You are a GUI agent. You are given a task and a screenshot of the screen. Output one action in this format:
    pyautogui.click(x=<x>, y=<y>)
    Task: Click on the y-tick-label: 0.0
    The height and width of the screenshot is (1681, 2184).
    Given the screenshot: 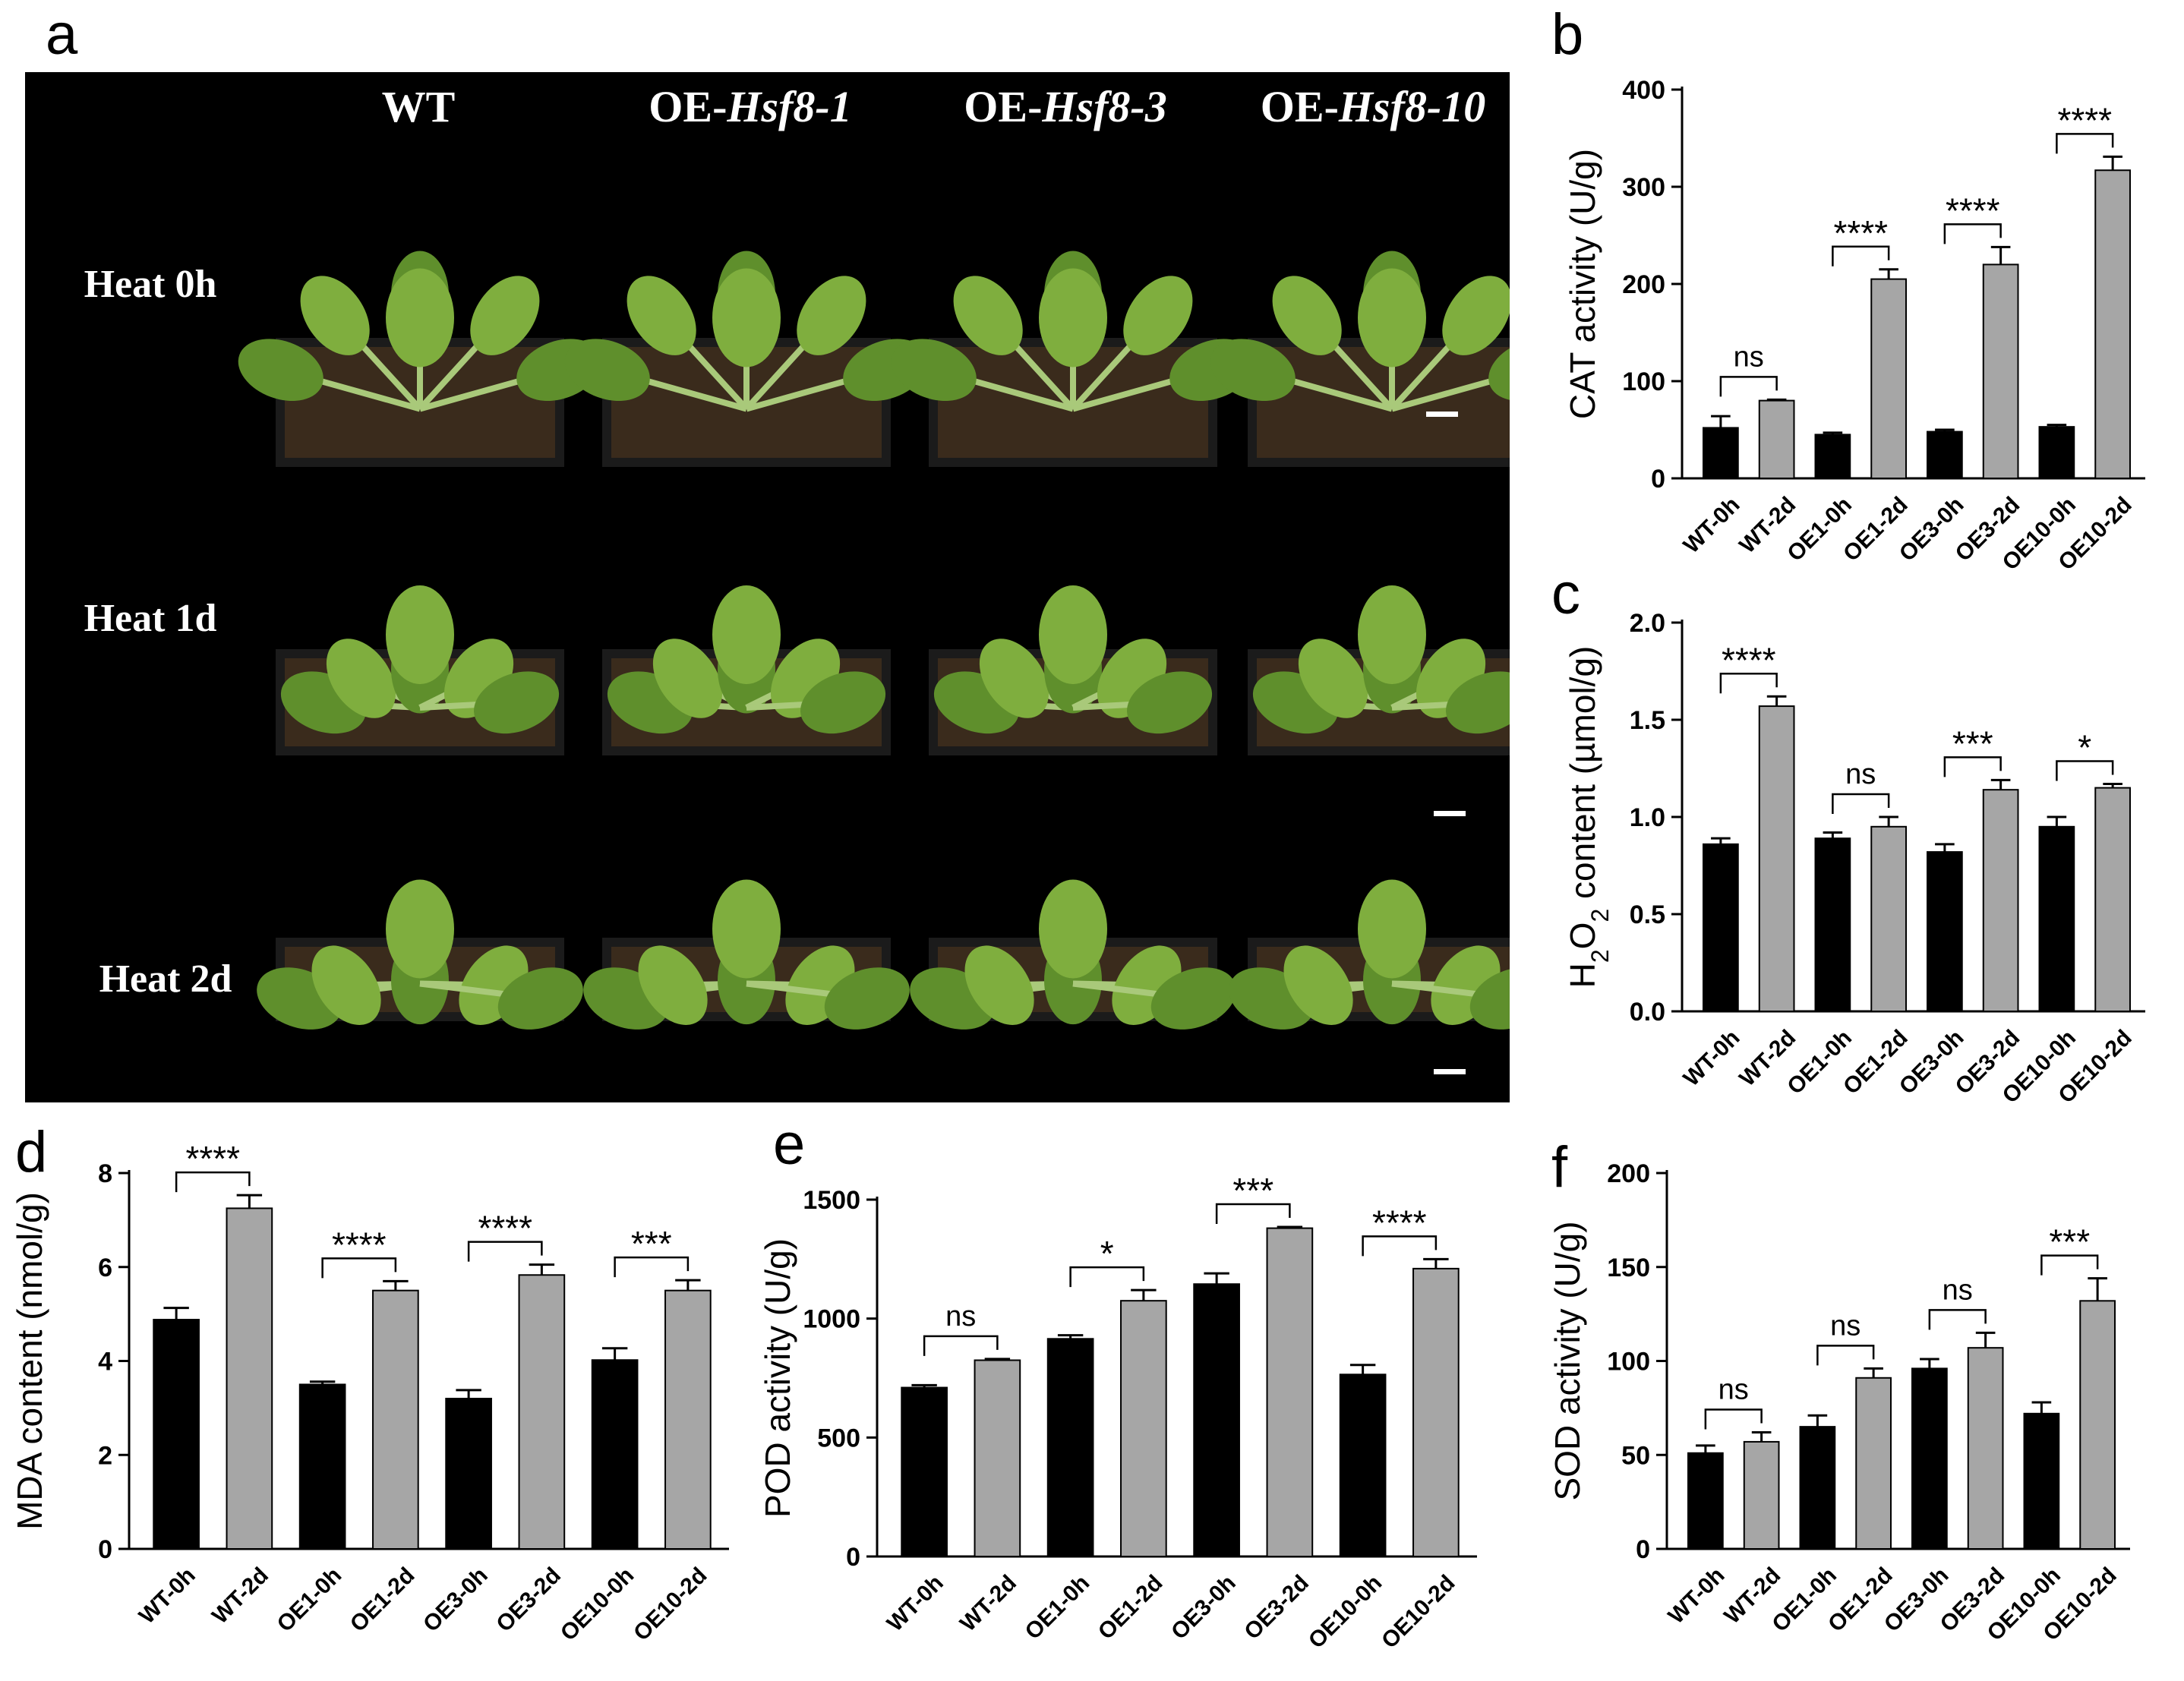 What is the action you would take?
    pyautogui.click(x=1647, y=1012)
    